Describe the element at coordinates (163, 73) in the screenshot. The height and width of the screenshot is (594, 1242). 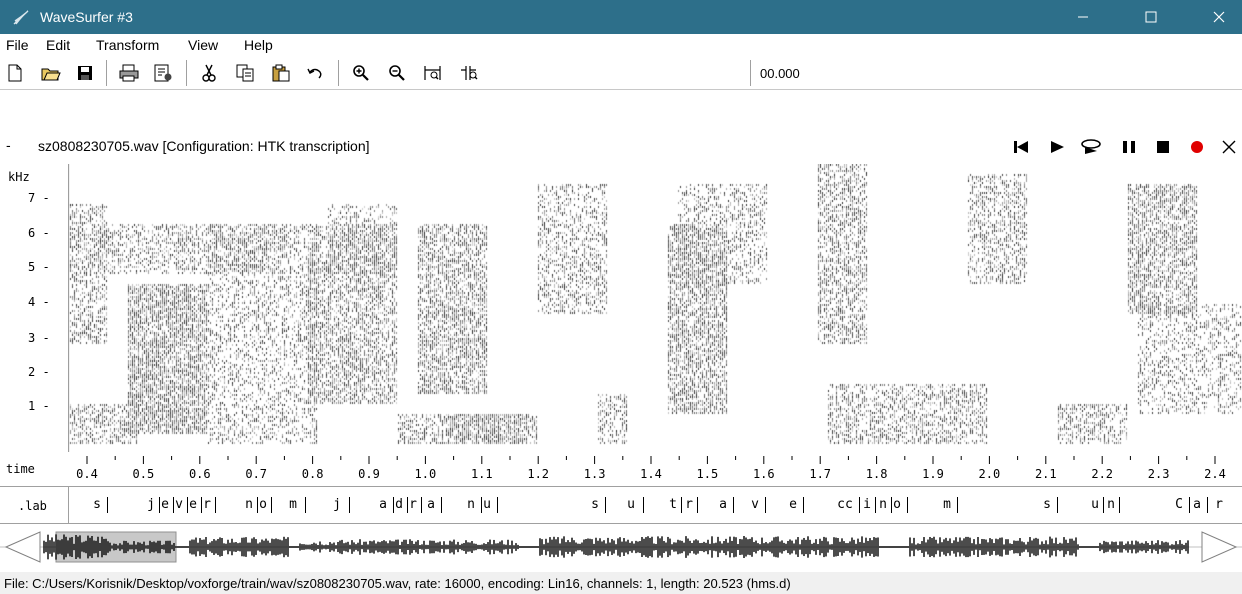
I see `properties-button` at that location.